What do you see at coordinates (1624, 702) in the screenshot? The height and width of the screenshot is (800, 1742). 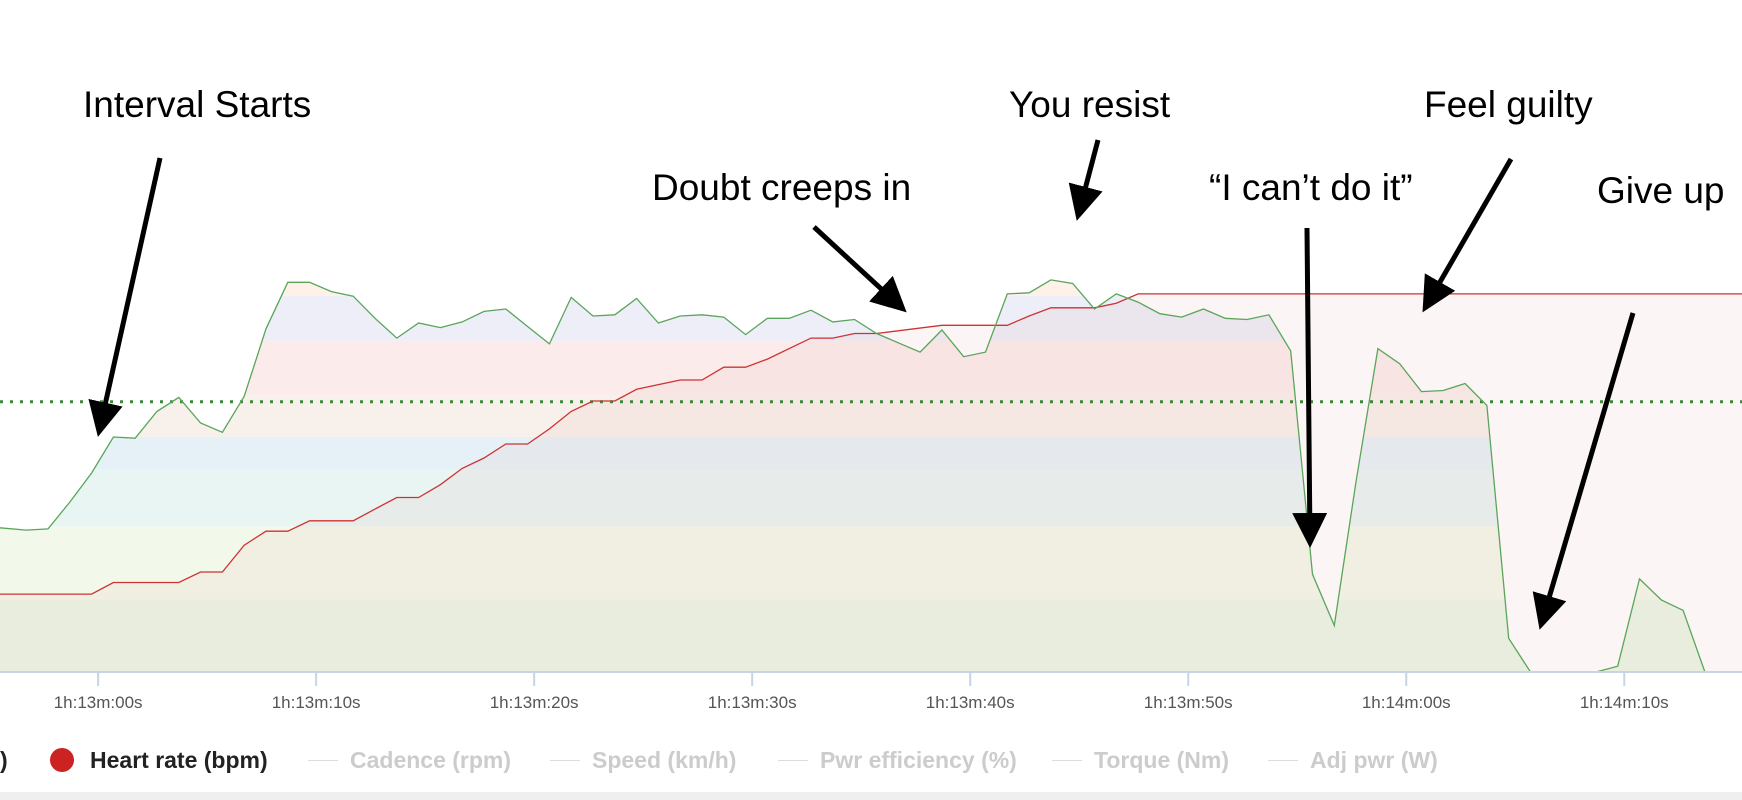 I see `x-tick-label: 1h:14m:10s` at bounding box center [1624, 702].